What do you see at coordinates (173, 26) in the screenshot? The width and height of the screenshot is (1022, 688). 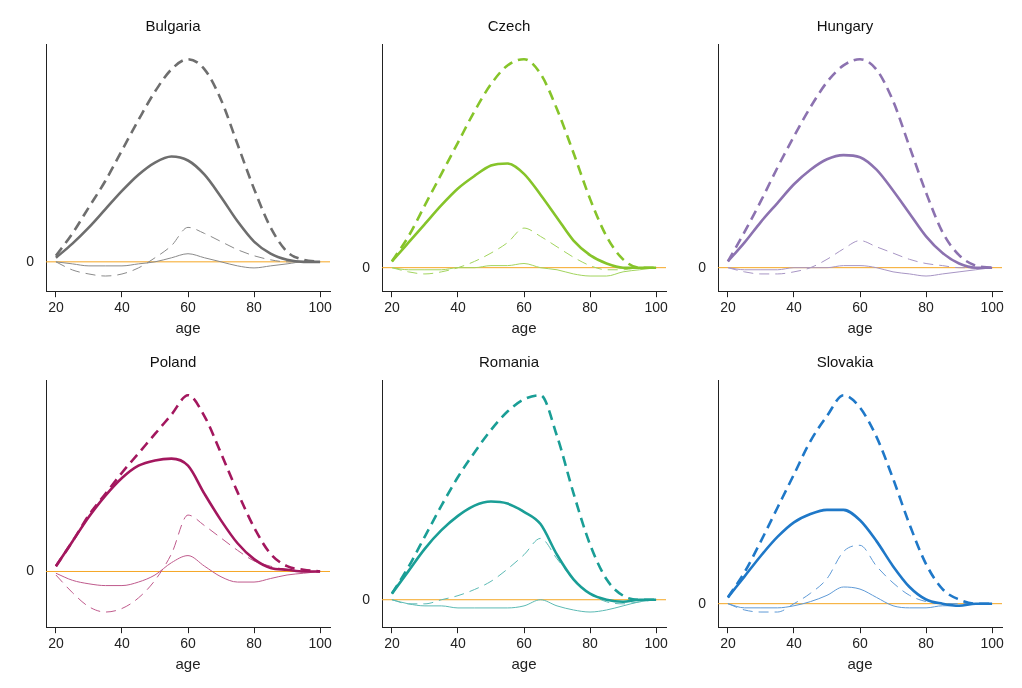 I see `chart-title: Bulgaria` at bounding box center [173, 26].